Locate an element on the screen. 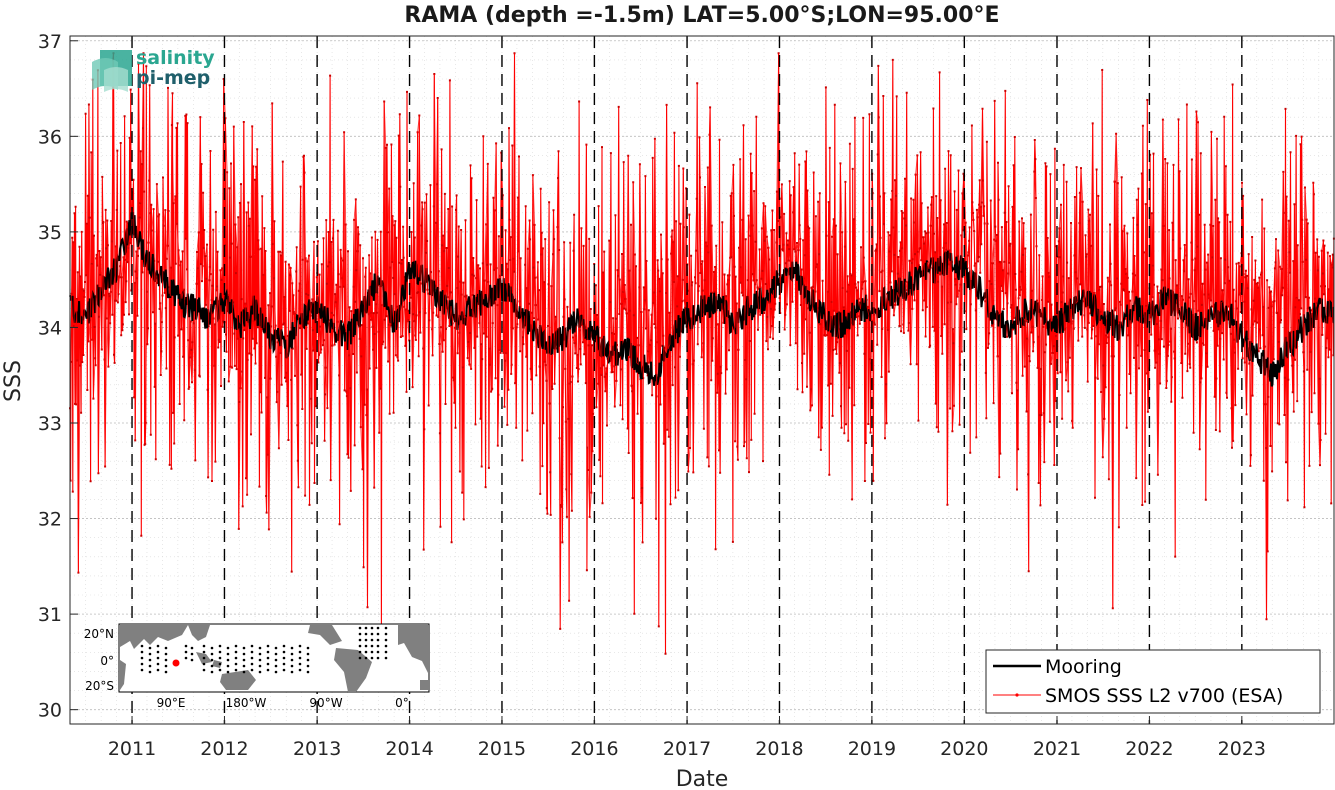 Image resolution: width=1335 pixels, height=790 pixels. y-tick-label: 35 is located at coordinates (50, 233).